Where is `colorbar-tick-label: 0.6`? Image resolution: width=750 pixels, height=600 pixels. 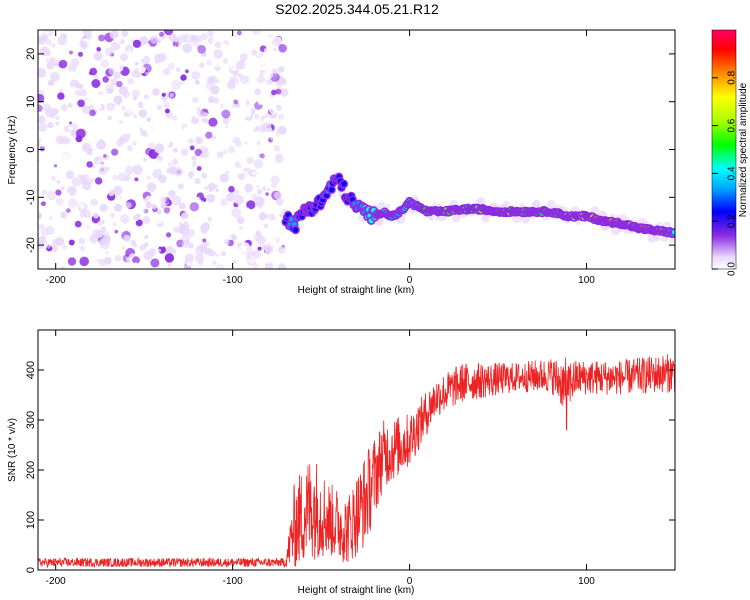 colorbar-tick-label: 0.6 is located at coordinates (732, 125).